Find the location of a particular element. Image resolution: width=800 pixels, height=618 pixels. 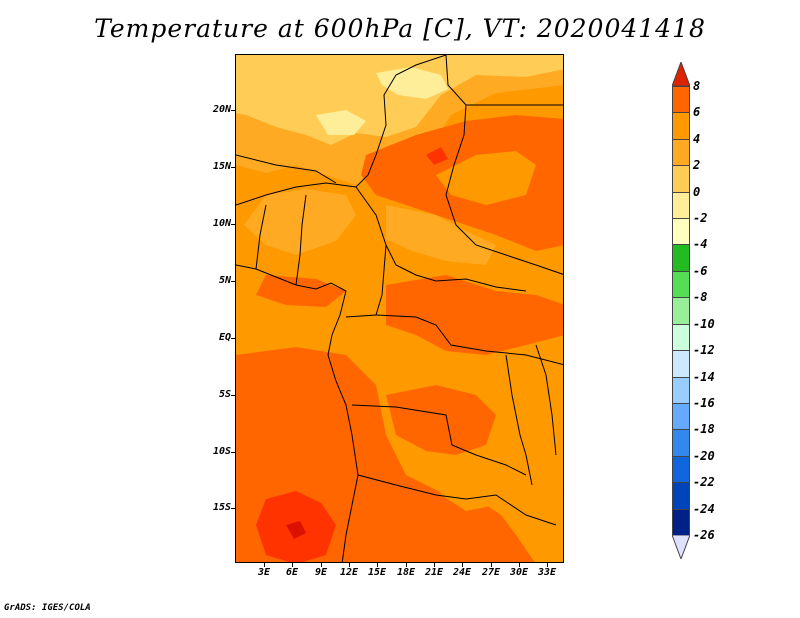

lon-label: 30E is located at coordinates (519, 572).